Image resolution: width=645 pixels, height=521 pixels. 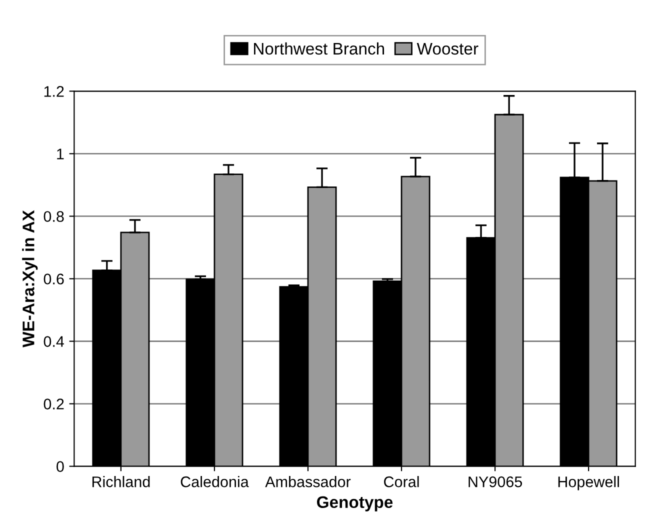 What do you see at coordinates (355, 504) in the screenshot?
I see `x-axis-title: Genotype` at bounding box center [355, 504].